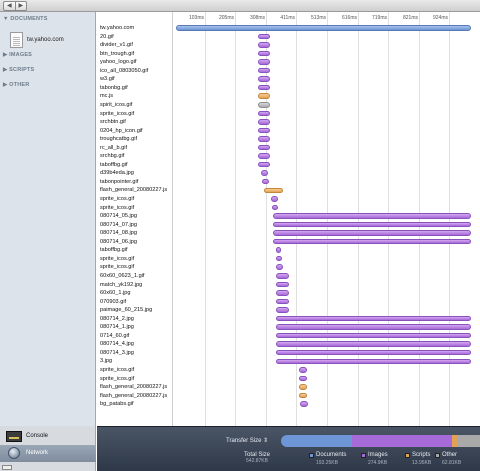 This screenshot has height=471, width=480. What do you see at coordinates (134, 71) in the screenshot?
I see `resource-row: ico_all_0803050.gif` at bounding box center [134, 71].